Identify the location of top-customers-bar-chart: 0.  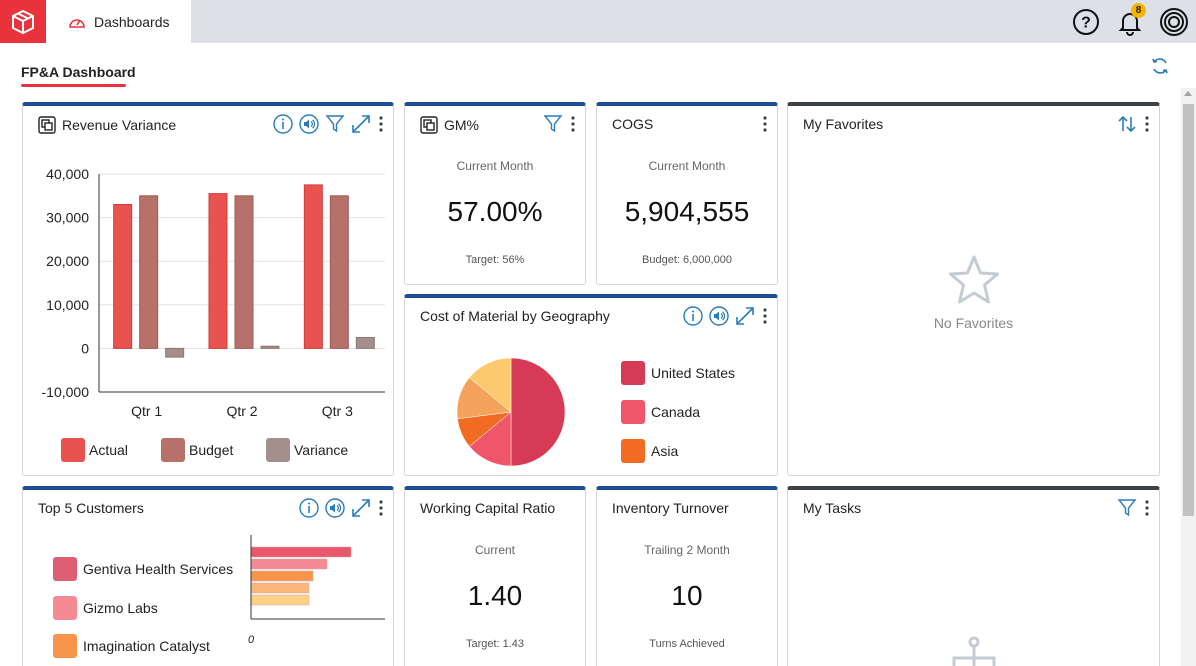
(316, 590).